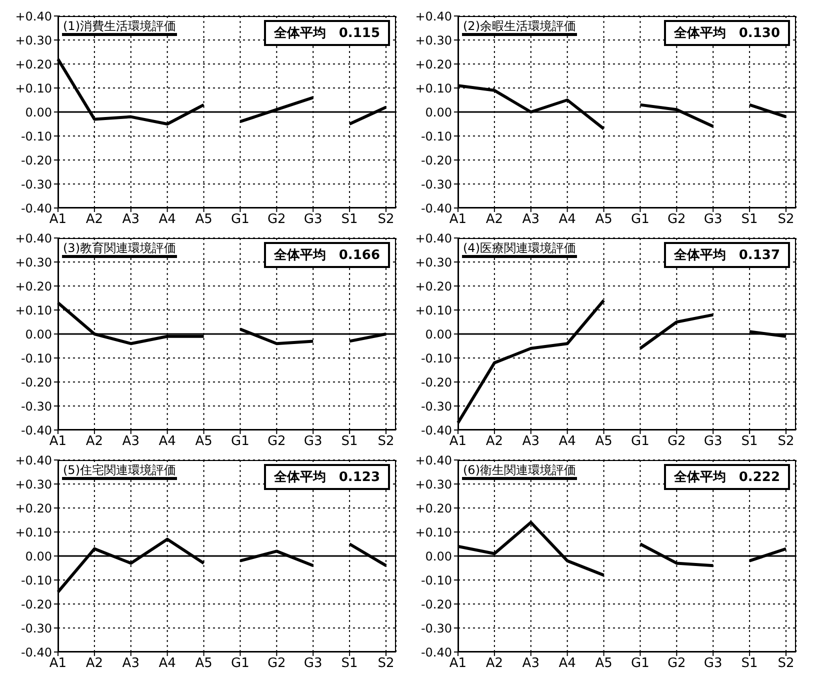  I want to click on annotation: 全体平均 0.166, so click(327, 255).